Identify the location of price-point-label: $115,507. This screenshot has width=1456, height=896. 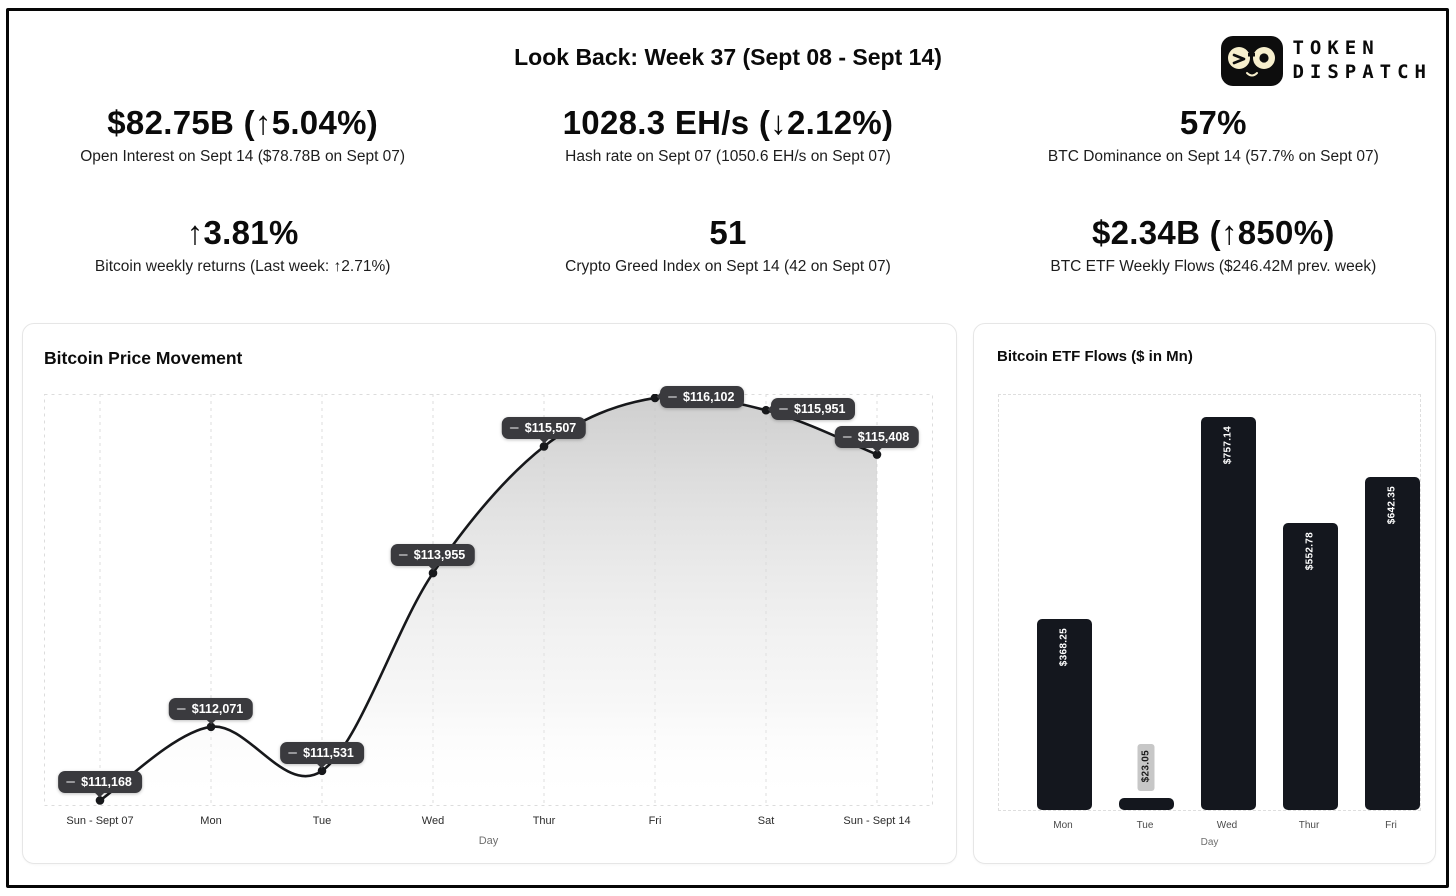
(544, 428).